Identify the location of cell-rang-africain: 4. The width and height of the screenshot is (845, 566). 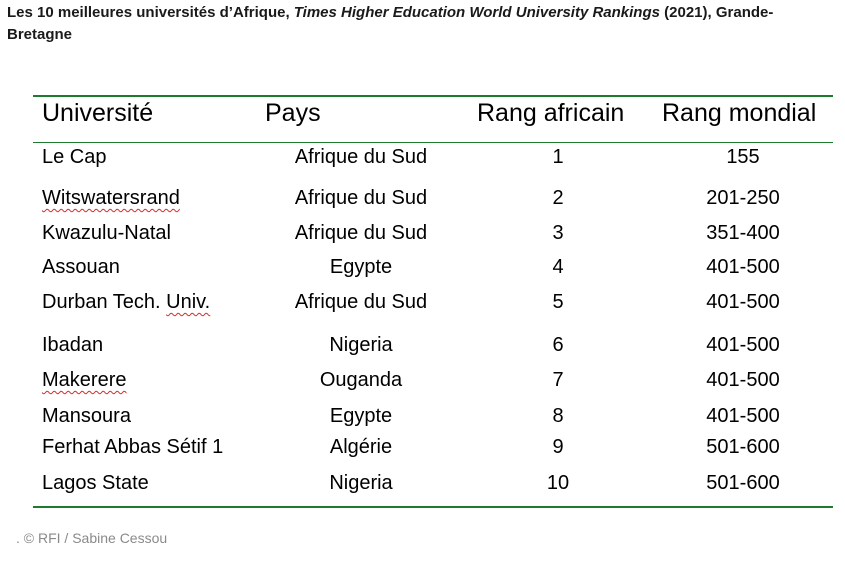
(558, 267).